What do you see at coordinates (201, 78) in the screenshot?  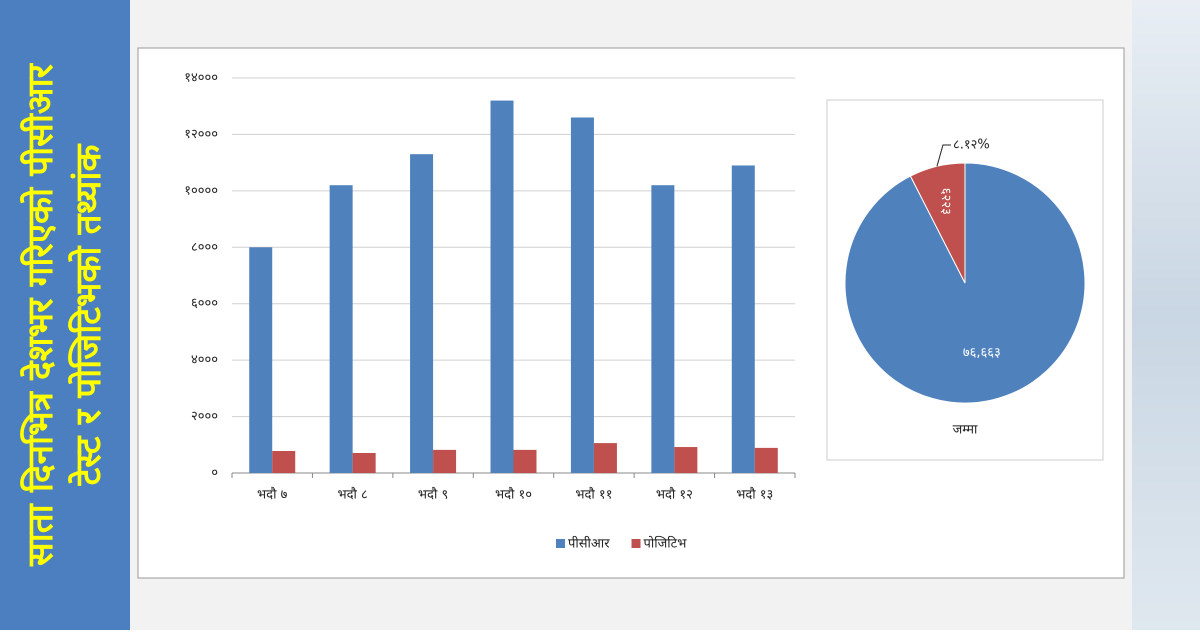 I see `y-tick-label: १४०००` at bounding box center [201, 78].